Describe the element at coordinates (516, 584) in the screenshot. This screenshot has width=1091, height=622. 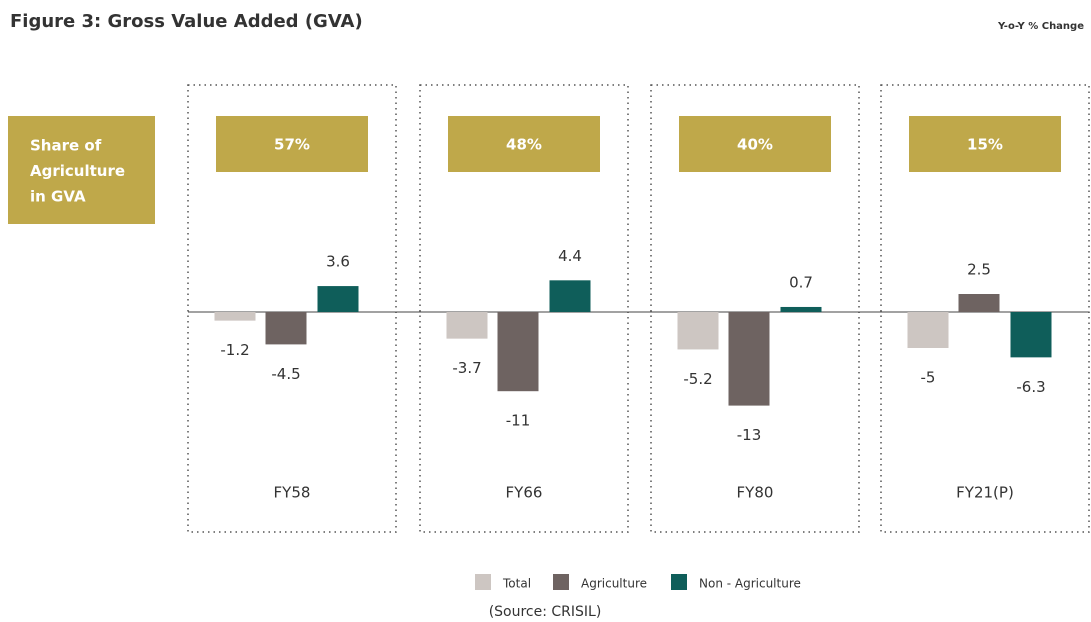
I see `legend-label: Total` at that location.